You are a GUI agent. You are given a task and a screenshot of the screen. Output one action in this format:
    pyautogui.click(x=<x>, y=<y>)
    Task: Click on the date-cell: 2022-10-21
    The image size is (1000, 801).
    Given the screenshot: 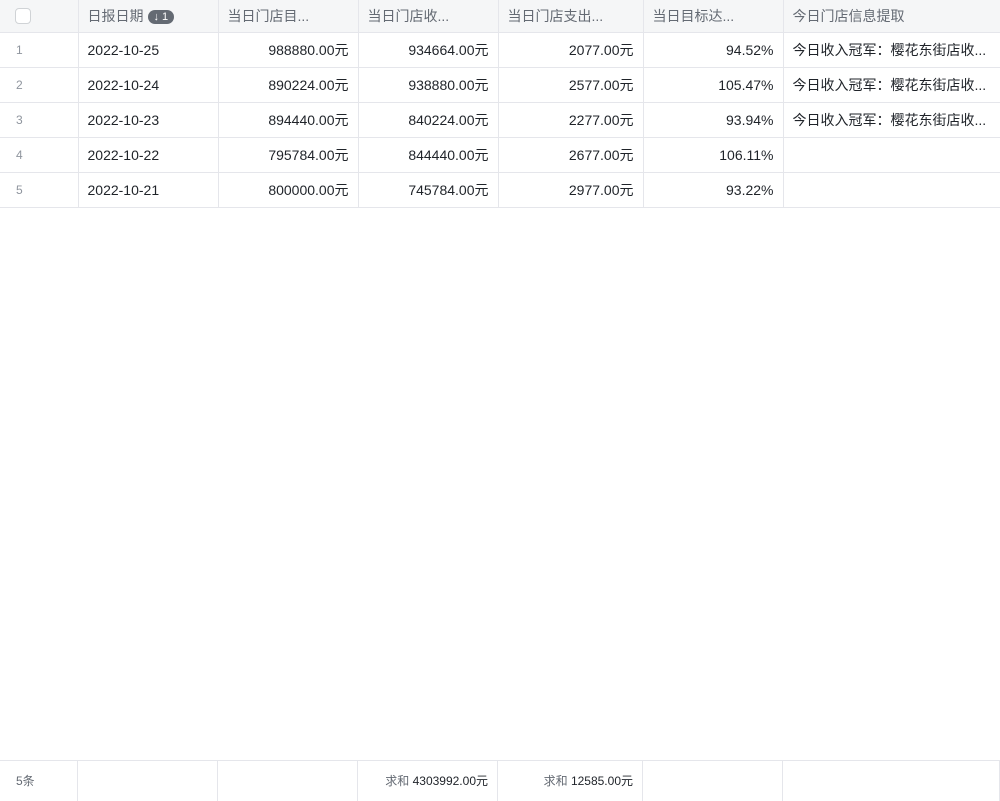 What is the action you would take?
    pyautogui.click(x=148, y=190)
    